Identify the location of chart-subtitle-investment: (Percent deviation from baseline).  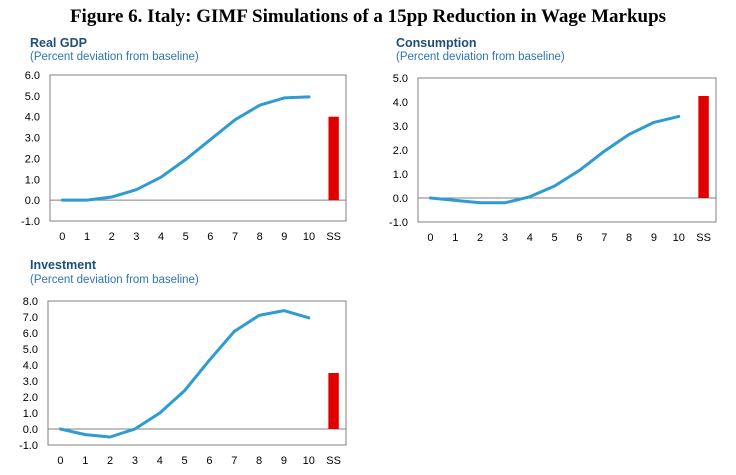
(114, 280).